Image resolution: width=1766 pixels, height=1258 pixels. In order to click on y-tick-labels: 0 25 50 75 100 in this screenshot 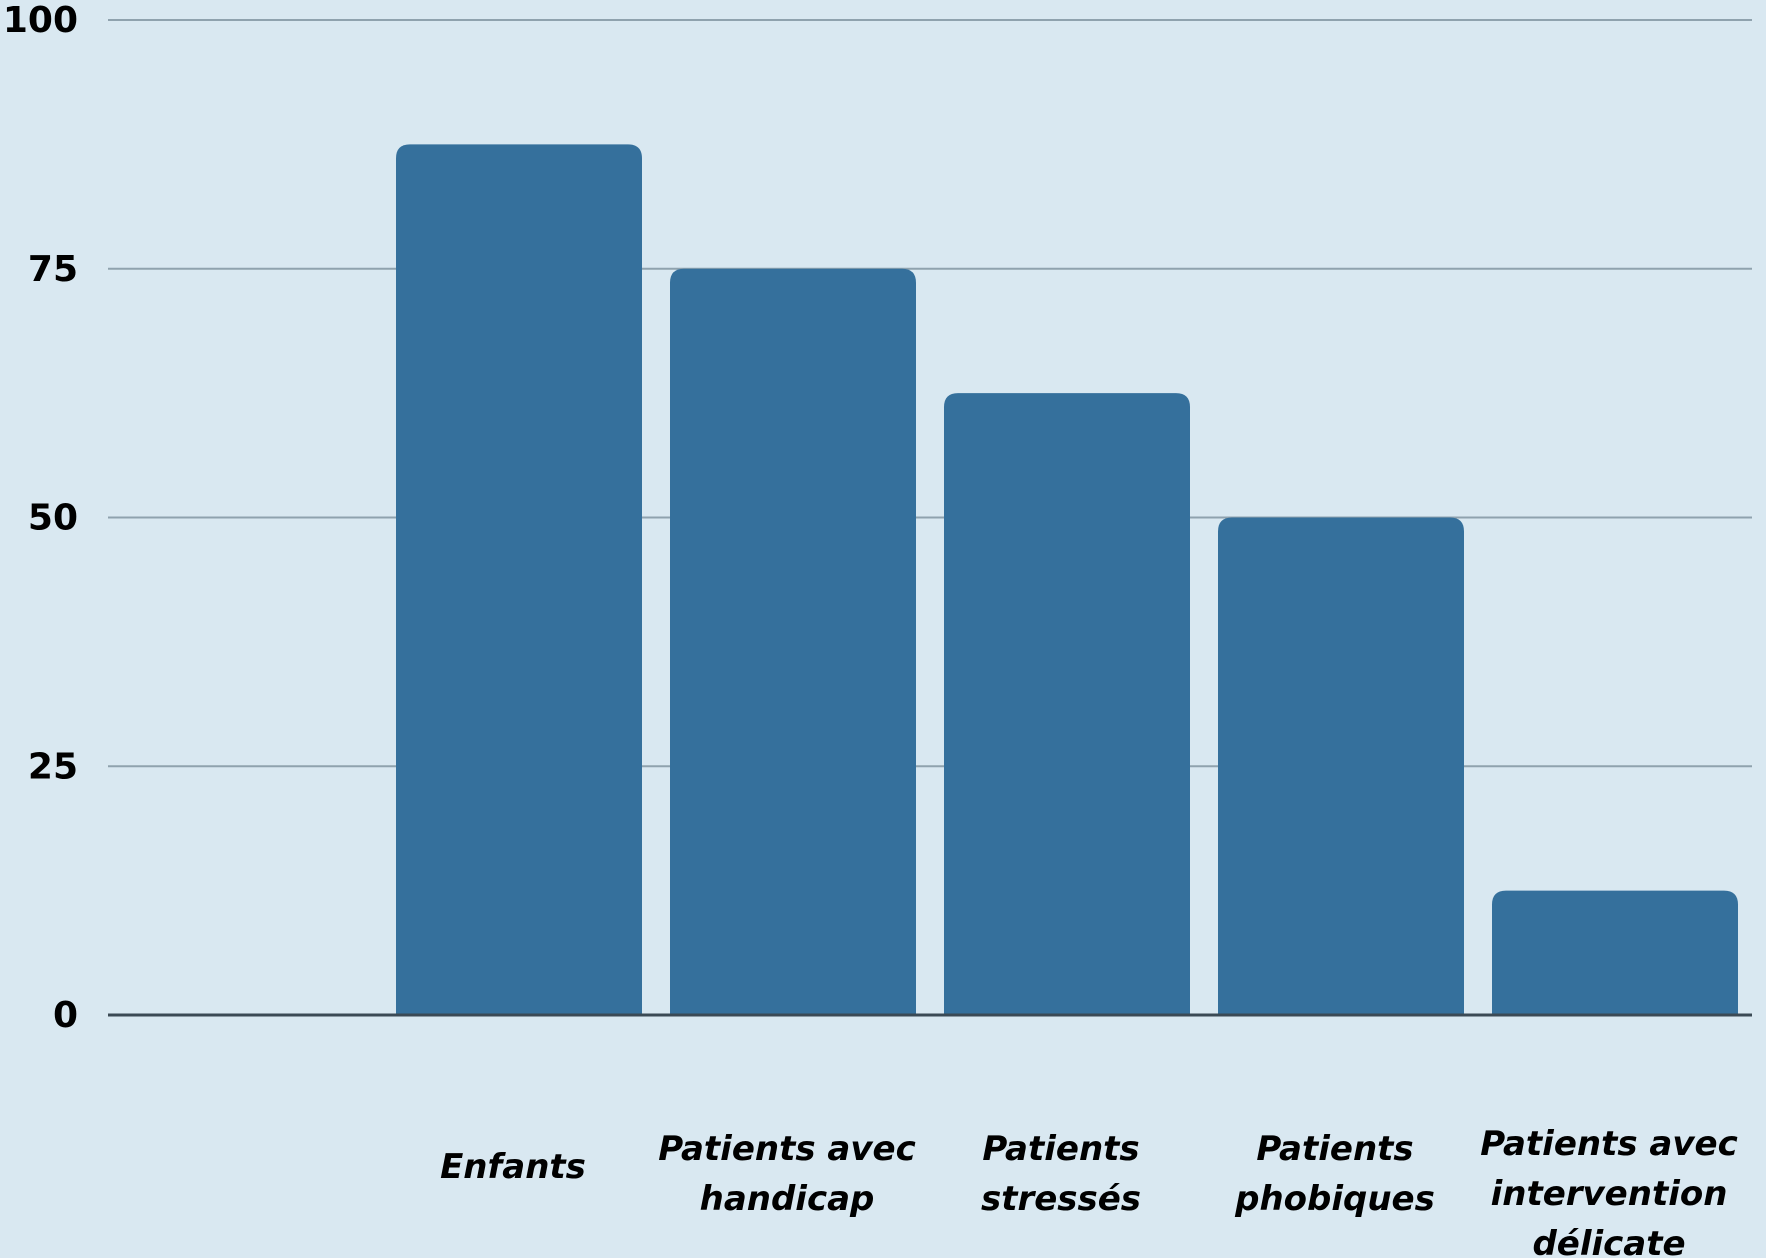, I will do `click(40, 518)`.